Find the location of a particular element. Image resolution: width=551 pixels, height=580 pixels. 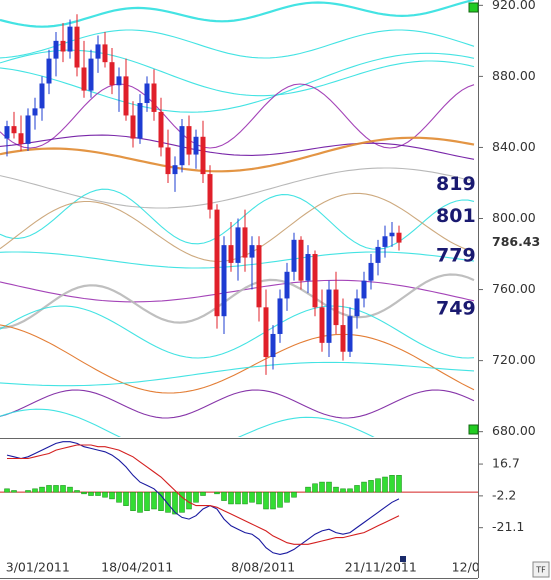

y-tick-label: -21.1 is located at coordinates (508, 526).